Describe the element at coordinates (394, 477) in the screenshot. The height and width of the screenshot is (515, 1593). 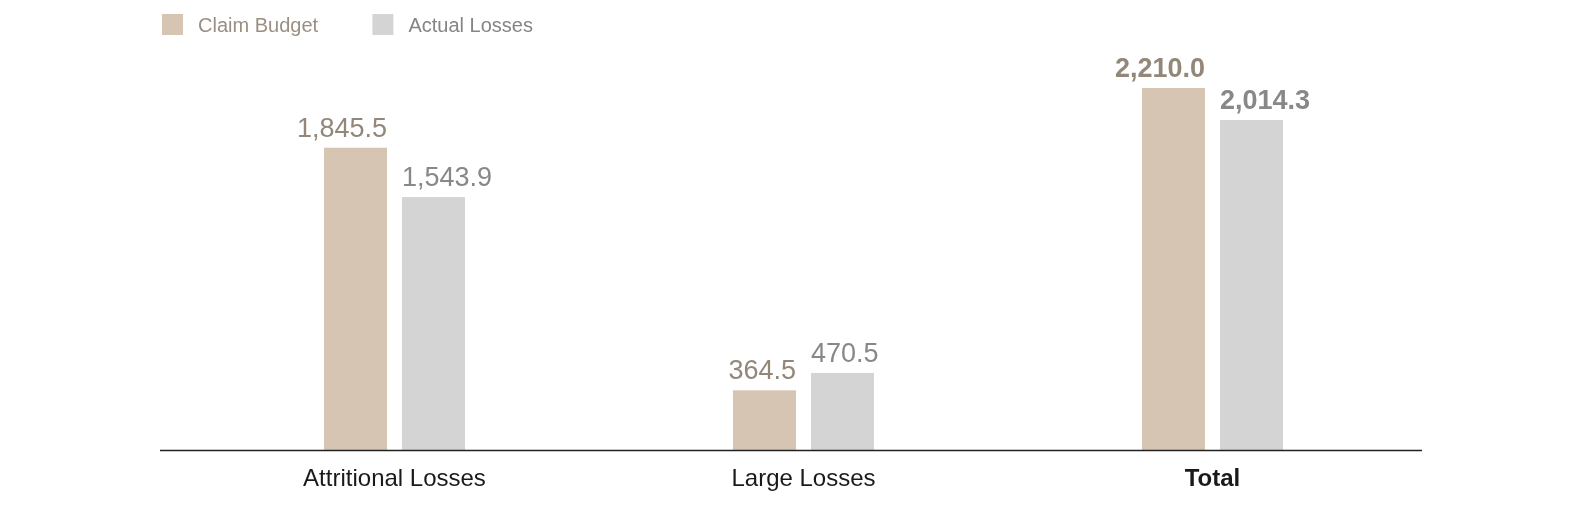
I see `x-tick-label: Attritional Losses` at that location.